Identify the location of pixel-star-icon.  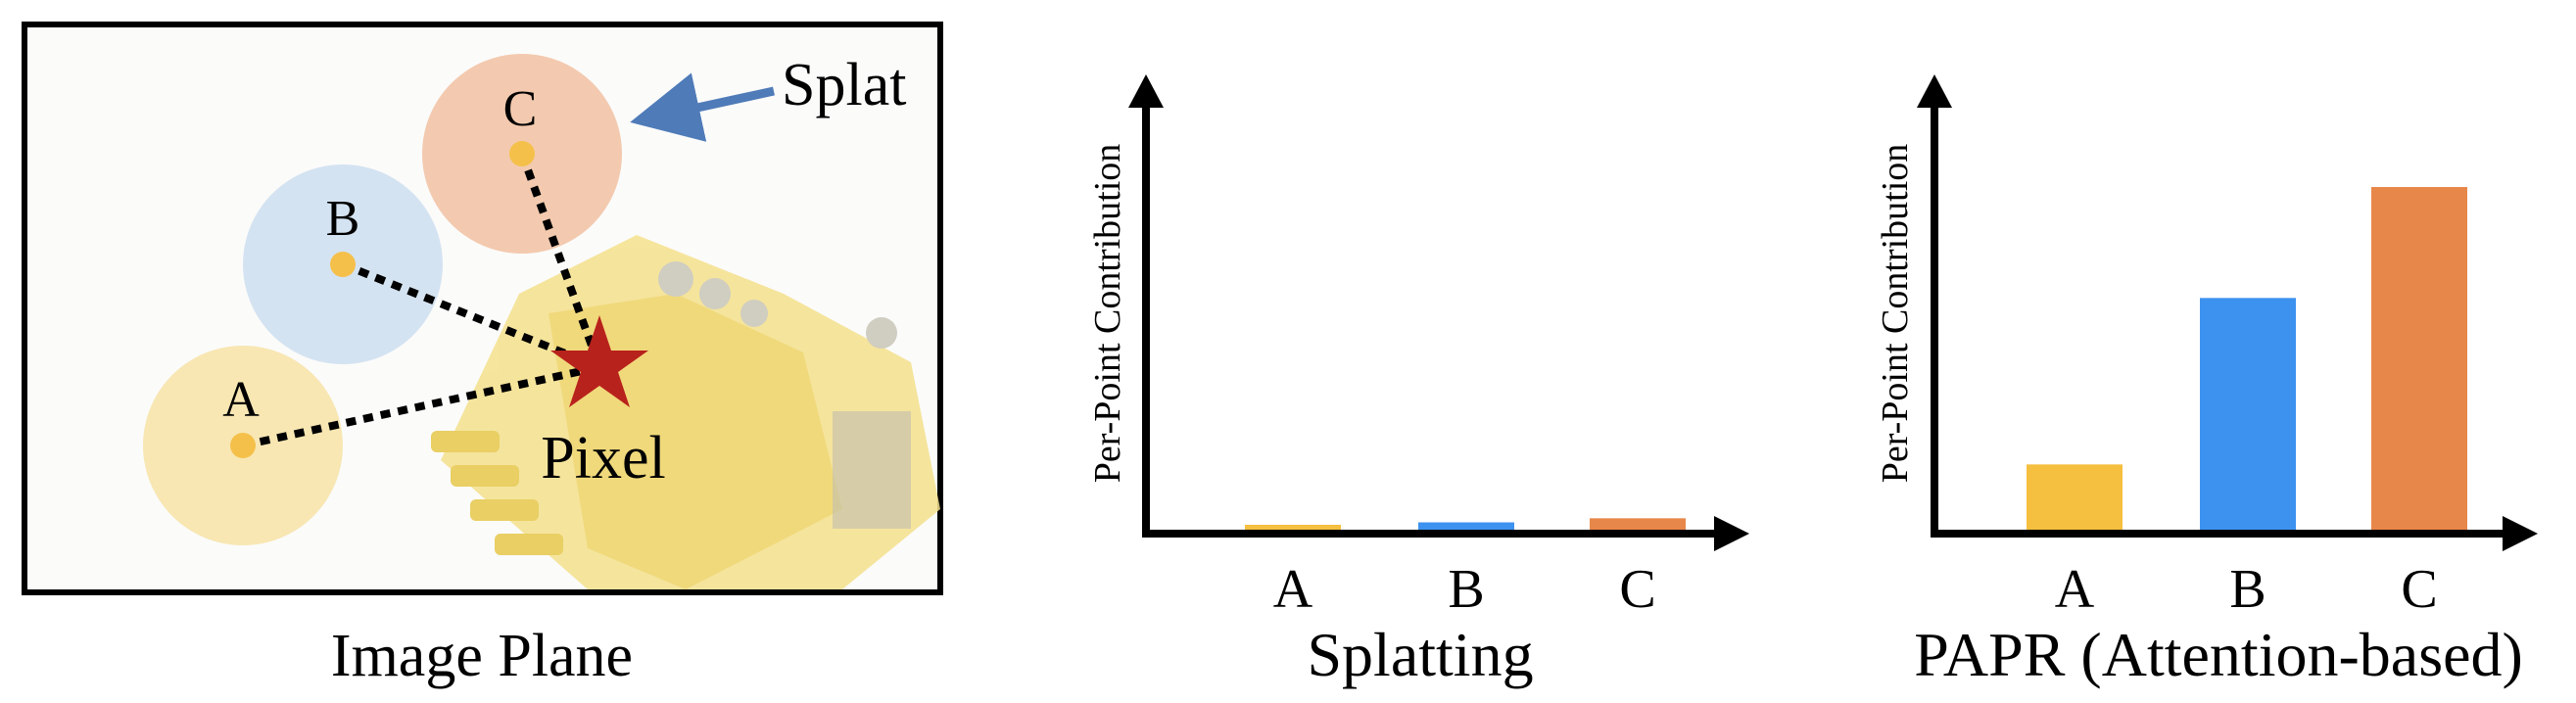
(599, 361).